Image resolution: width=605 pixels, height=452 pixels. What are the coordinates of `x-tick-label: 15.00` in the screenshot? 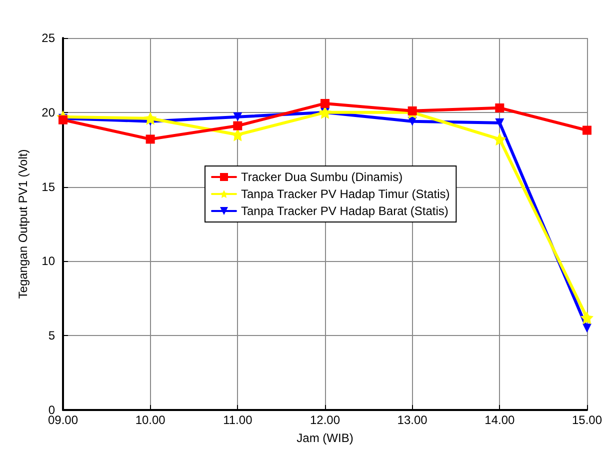 It's located at (587, 420).